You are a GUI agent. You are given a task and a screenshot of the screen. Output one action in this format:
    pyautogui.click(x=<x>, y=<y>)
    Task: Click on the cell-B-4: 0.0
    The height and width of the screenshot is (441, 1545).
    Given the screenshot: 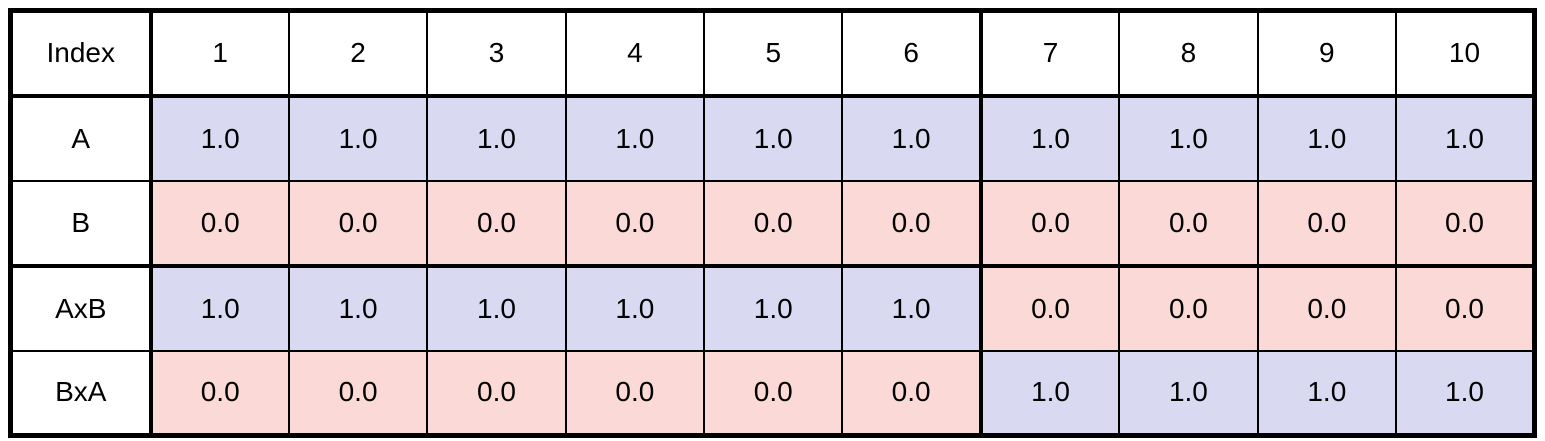 What is the action you would take?
    pyautogui.click(x=635, y=223)
    